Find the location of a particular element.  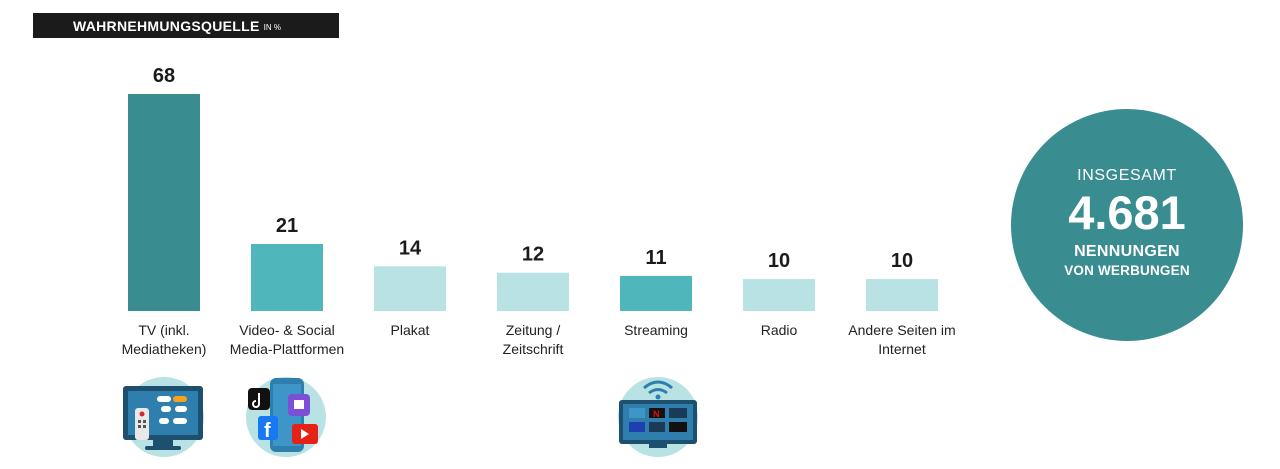

total-label: INSGESAMT is located at coordinates (1127, 175).